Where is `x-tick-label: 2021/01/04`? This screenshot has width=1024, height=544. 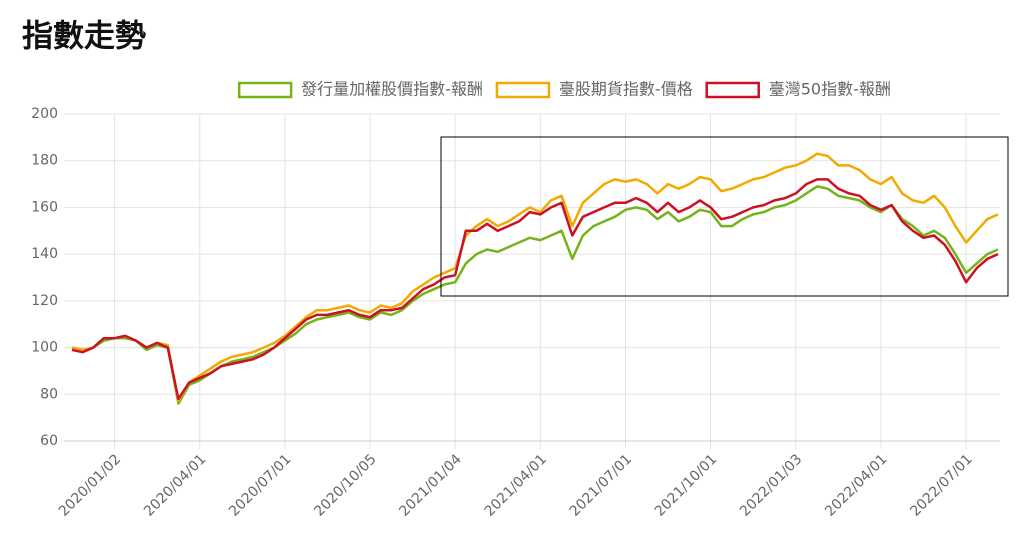
x-tick-label: 2021/01/04 is located at coordinates (430, 485).